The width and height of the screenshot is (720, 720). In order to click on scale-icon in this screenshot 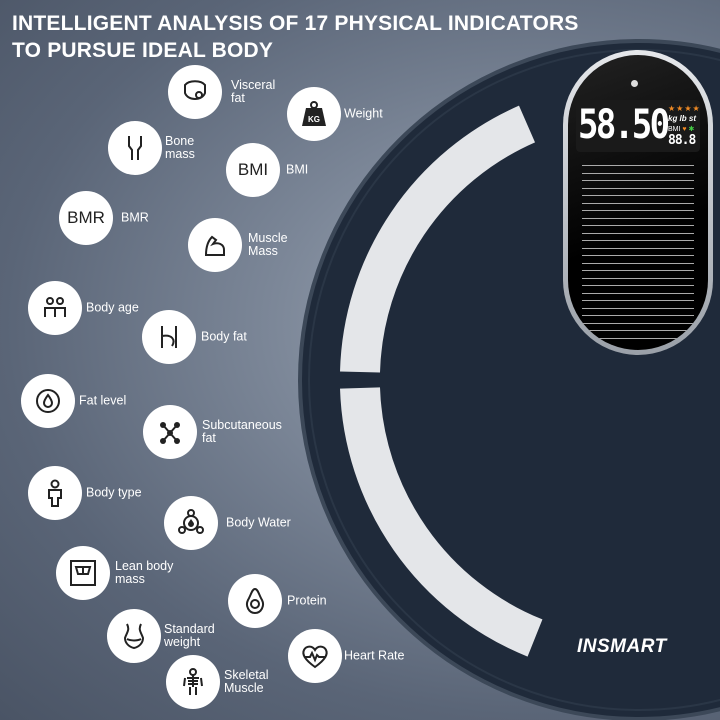, I will do `click(83, 573)`.